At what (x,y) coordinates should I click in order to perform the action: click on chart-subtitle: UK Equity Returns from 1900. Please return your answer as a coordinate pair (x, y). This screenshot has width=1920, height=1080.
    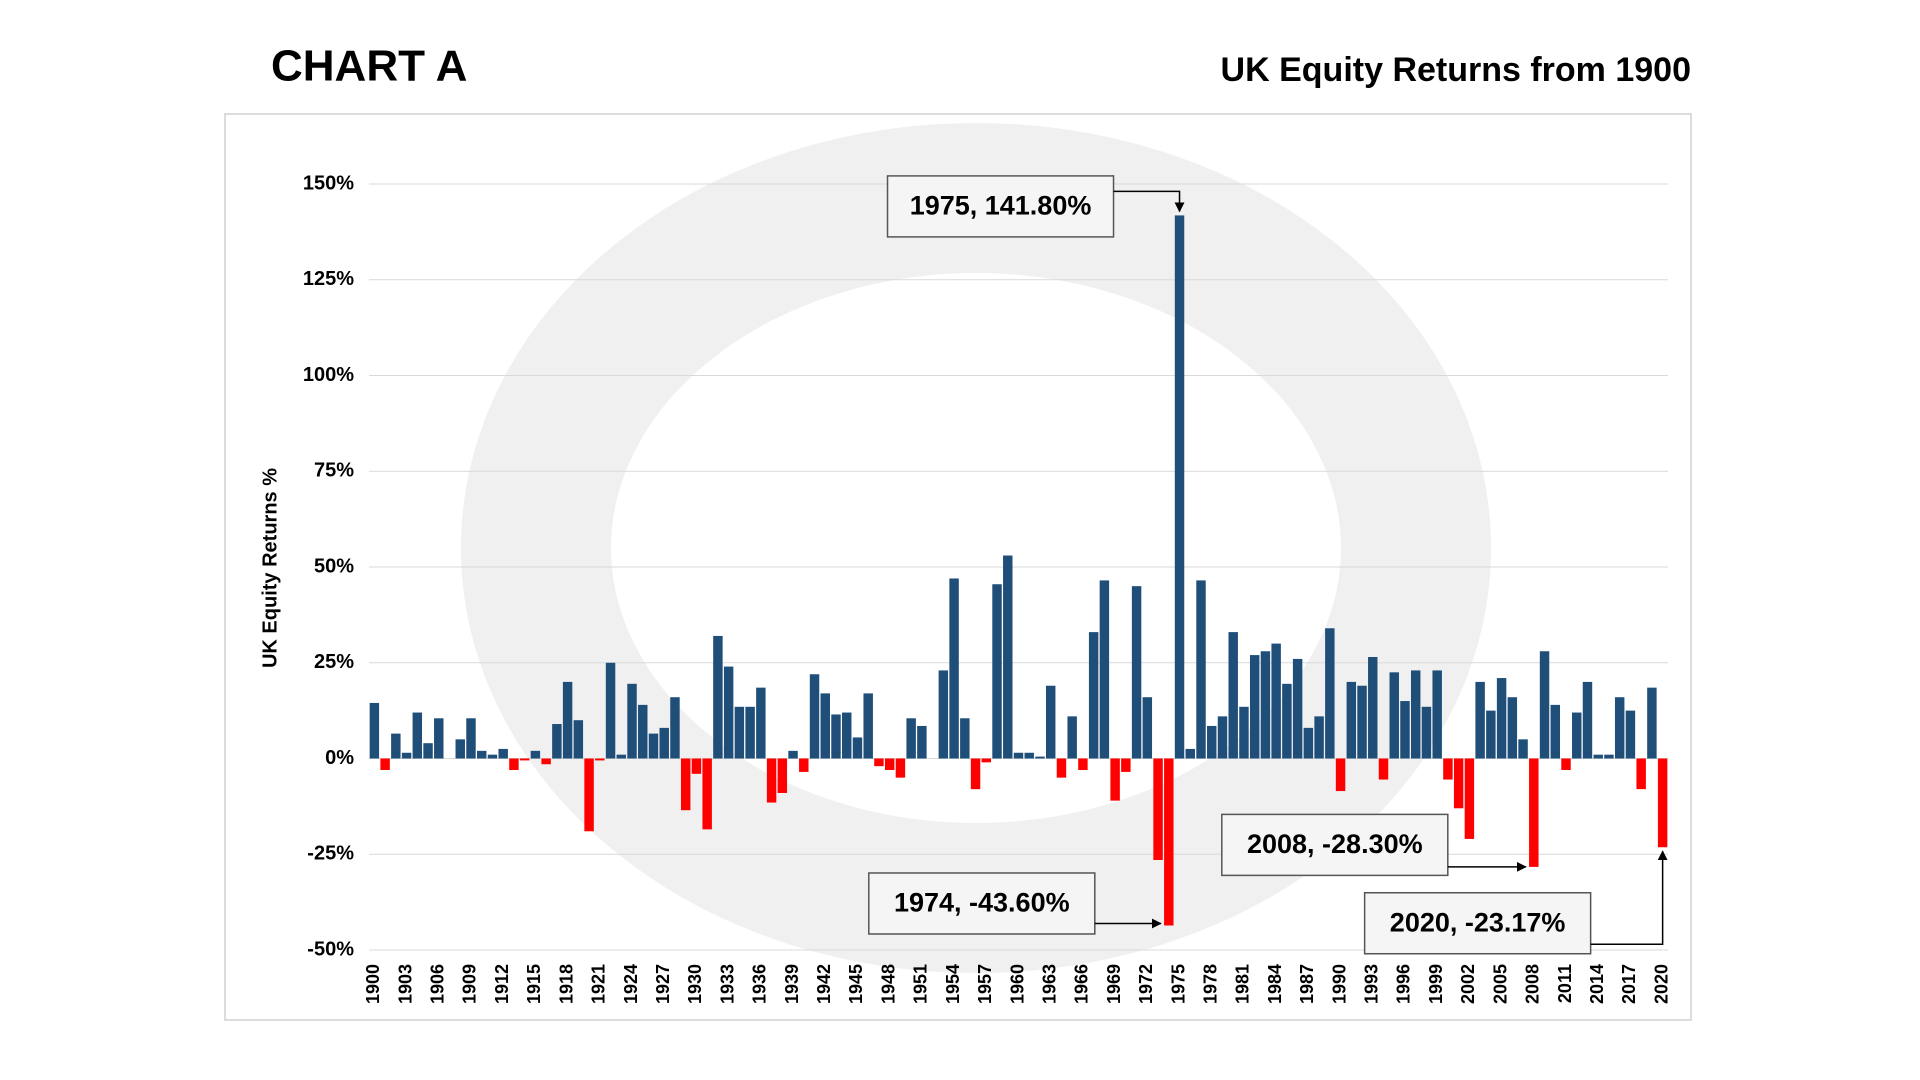
    Looking at the image, I should click on (1456, 70).